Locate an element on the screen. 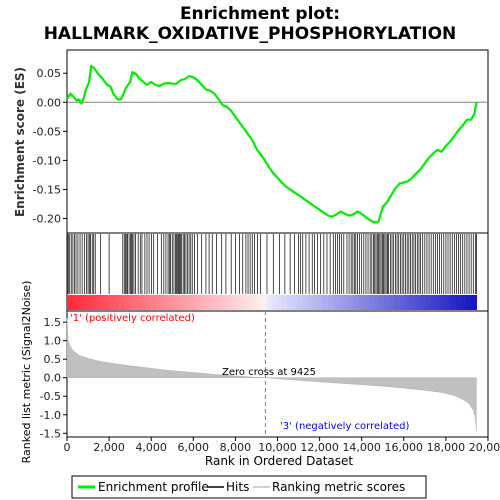  ranking-ytick-label: 0.5 is located at coordinates (53, 359).